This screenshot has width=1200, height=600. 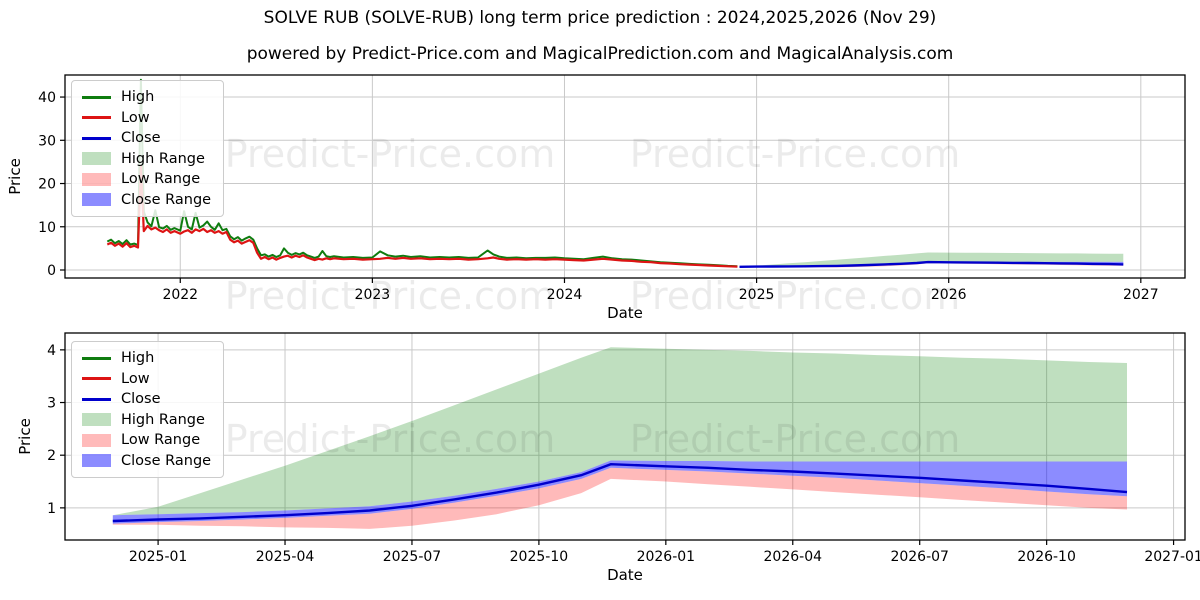 What do you see at coordinates (1046, 557) in the screenshot?
I see `x-tick-label: 2026-10` at bounding box center [1046, 557].